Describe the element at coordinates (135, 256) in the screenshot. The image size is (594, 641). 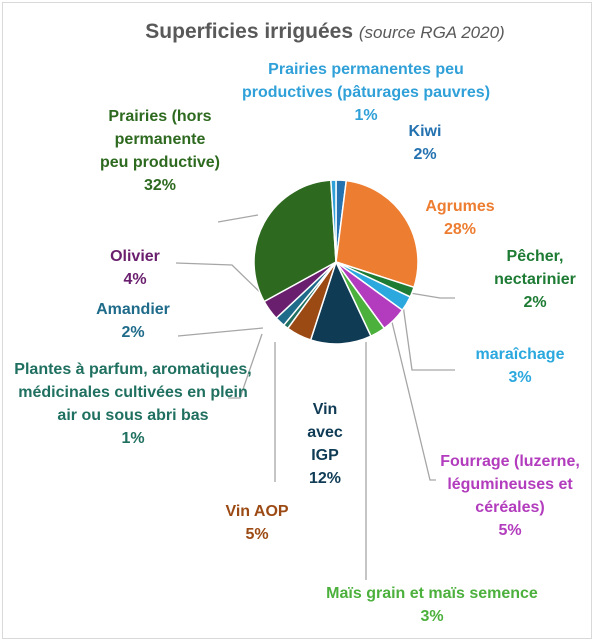
I see `category-label: Olivier` at that location.